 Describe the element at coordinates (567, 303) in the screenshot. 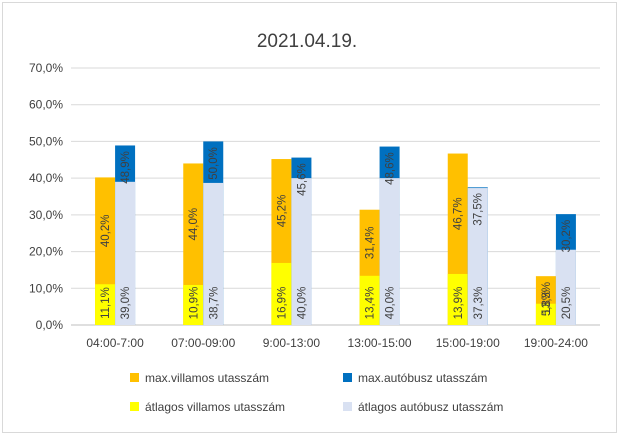

I see `data-label-autobusz-avg: 20,5%` at that location.